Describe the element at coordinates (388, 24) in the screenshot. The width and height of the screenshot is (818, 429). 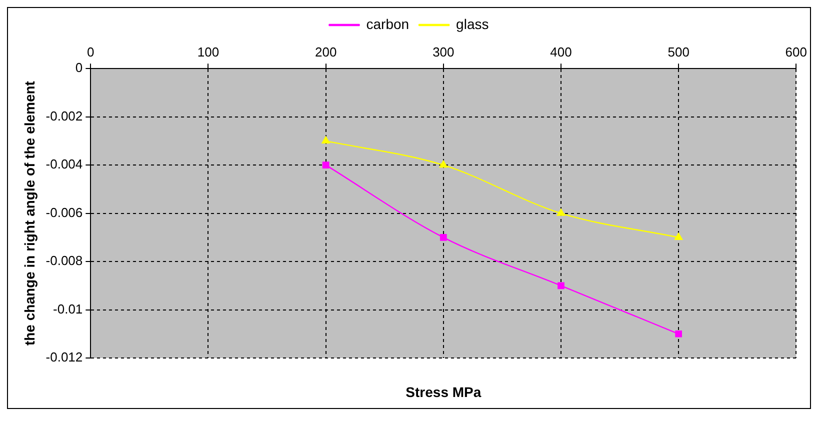
I see `legend-label: carbon` at that location.